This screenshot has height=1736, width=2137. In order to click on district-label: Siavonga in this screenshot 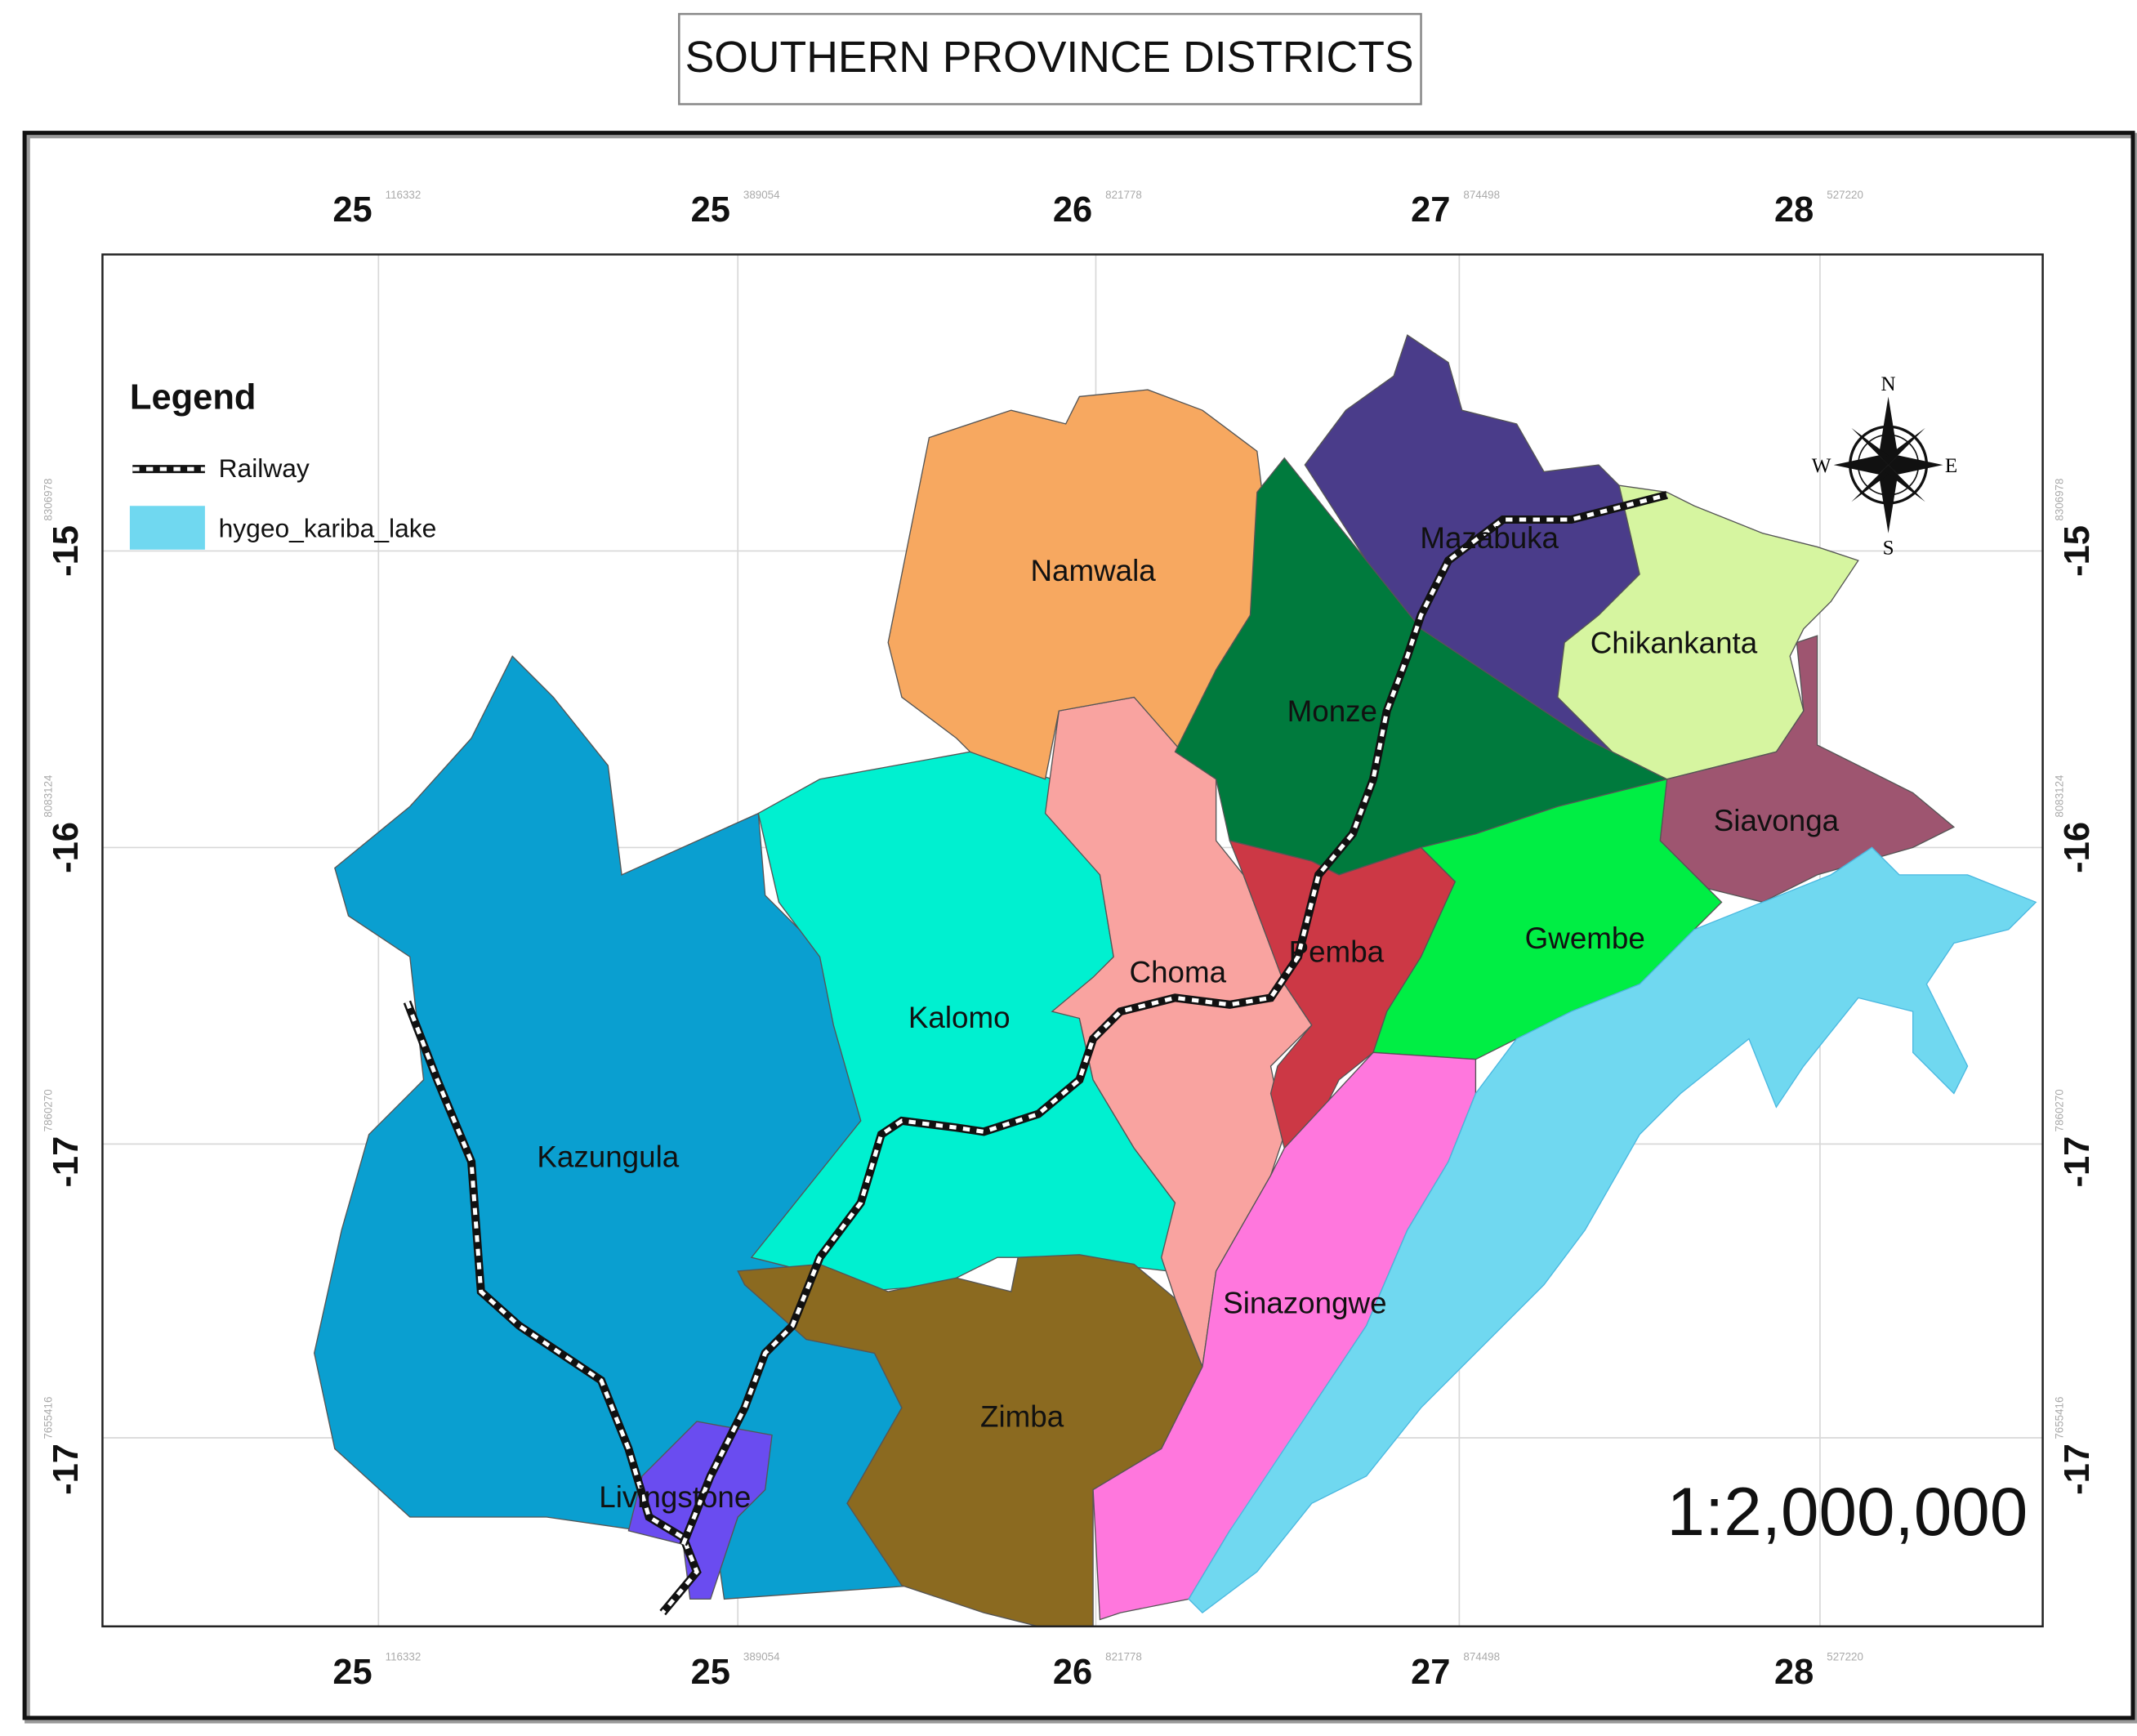, I will do `click(1777, 821)`.